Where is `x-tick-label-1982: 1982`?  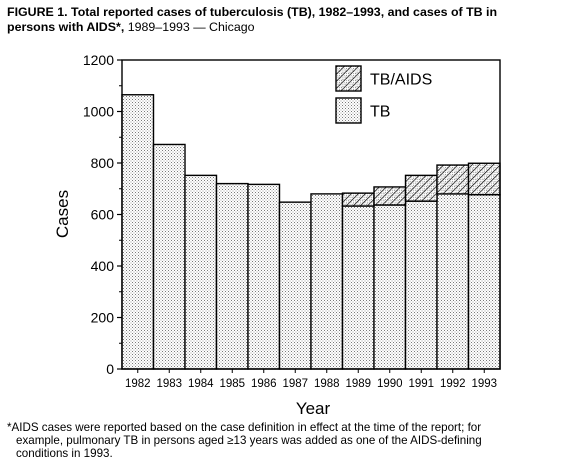 x-tick-label-1982: 1982 is located at coordinates (138, 384).